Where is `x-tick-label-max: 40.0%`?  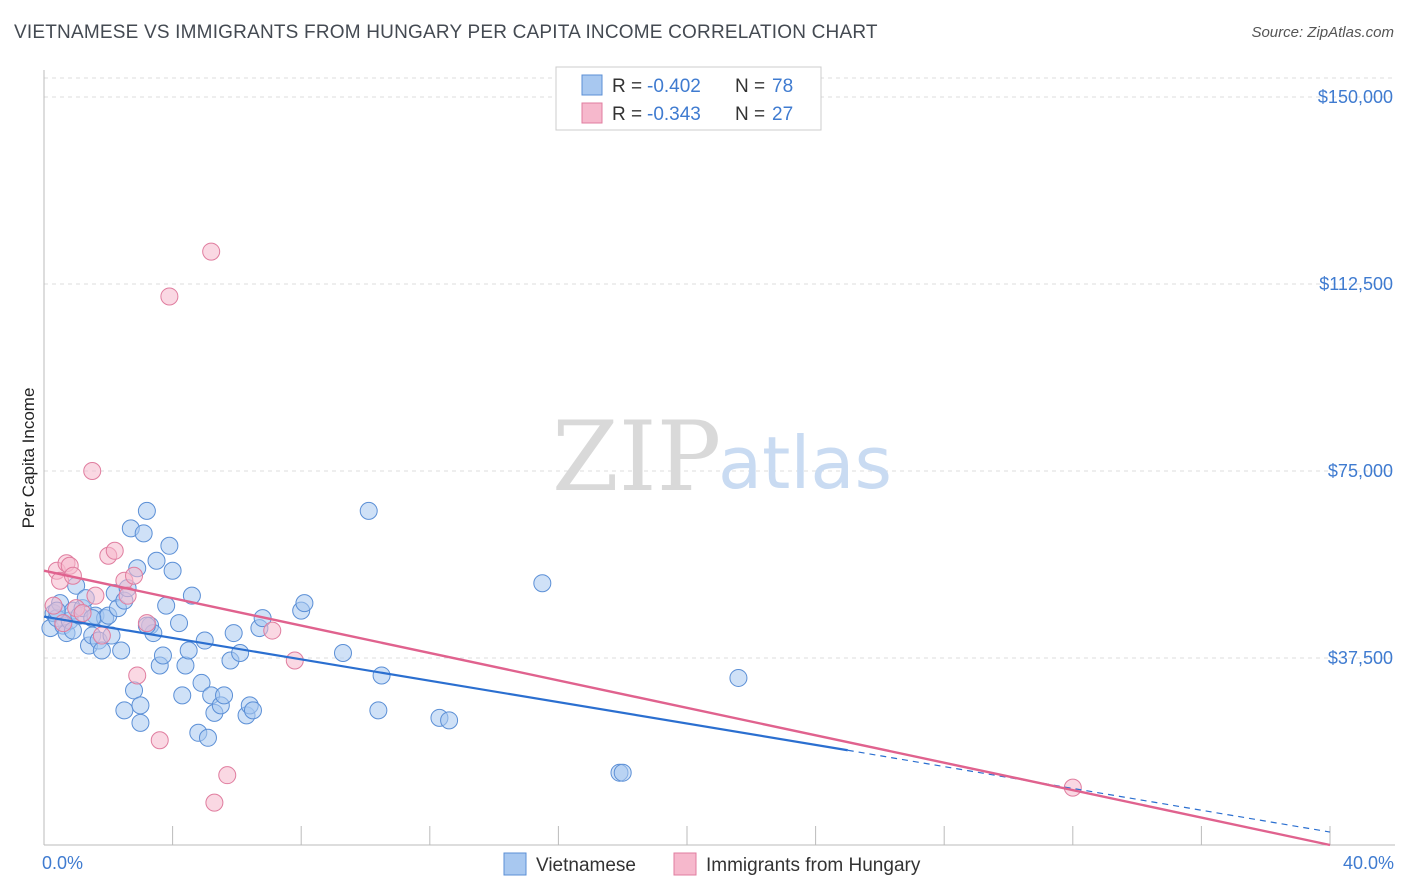 x-tick-label-max: 40.0% is located at coordinates (1368, 863).